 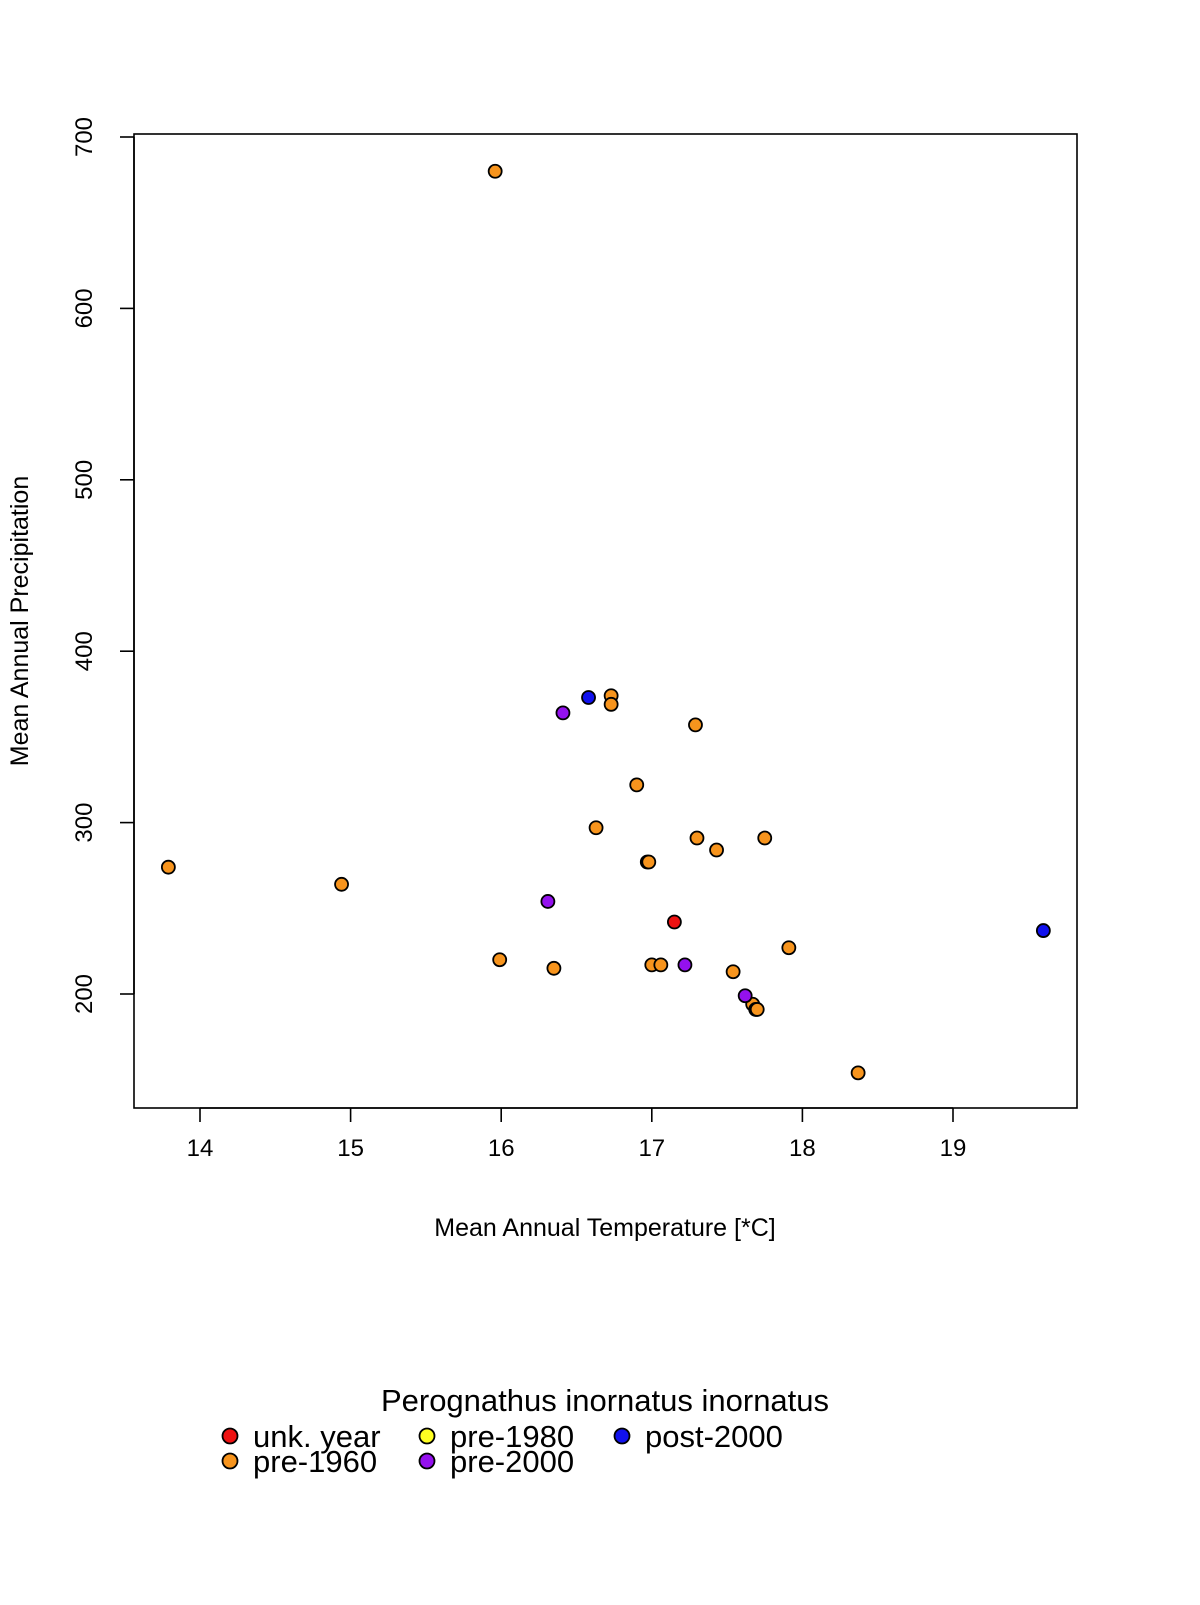 What do you see at coordinates (350, 1148) in the screenshot?
I see `x-tick-label: 15` at bounding box center [350, 1148].